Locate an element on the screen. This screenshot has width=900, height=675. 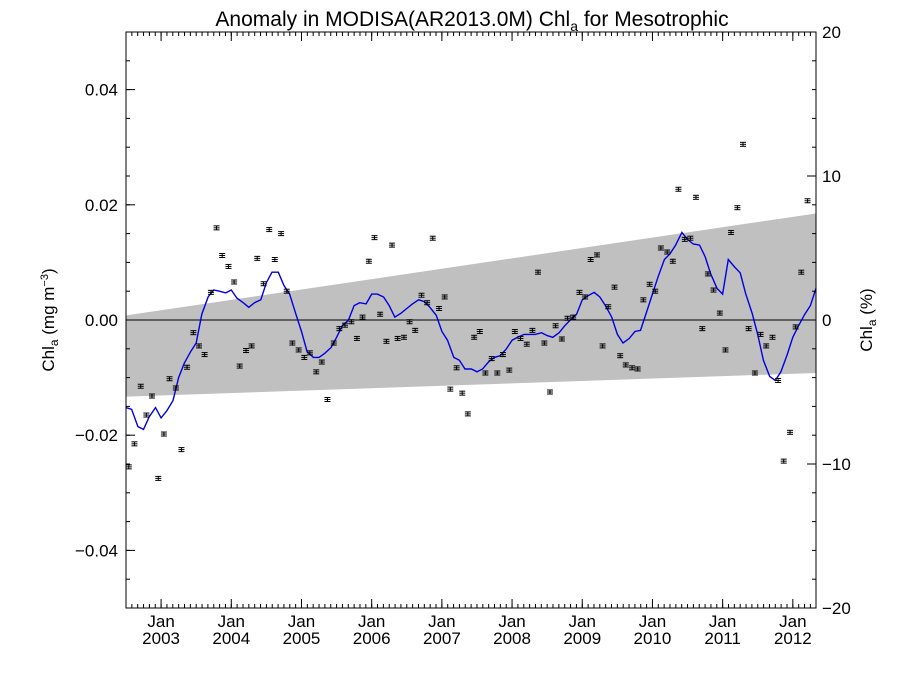
ylabel-left-sub: a is located at coordinates (54, 342).